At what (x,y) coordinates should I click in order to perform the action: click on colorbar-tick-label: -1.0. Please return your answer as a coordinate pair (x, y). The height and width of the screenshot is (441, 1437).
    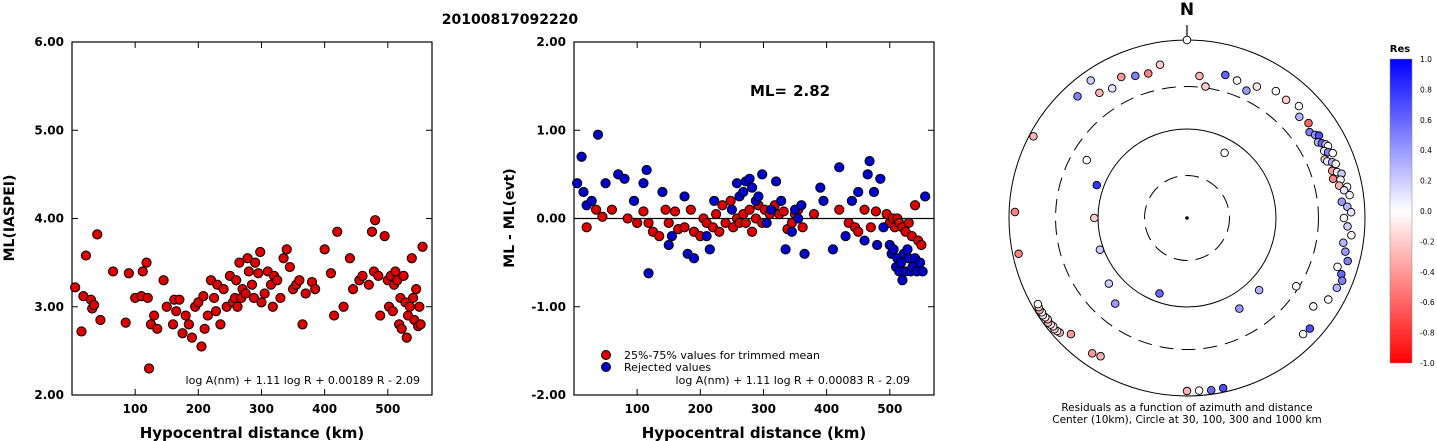
    Looking at the image, I should click on (1427, 363).